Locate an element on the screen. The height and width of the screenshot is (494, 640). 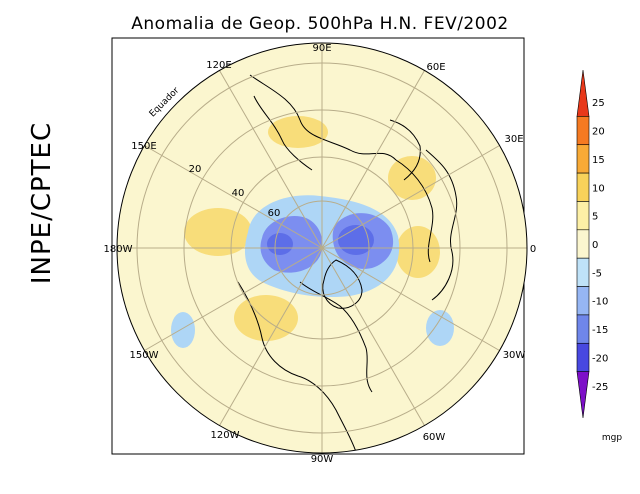
east-asia-coast is located at coordinates (283, 133).